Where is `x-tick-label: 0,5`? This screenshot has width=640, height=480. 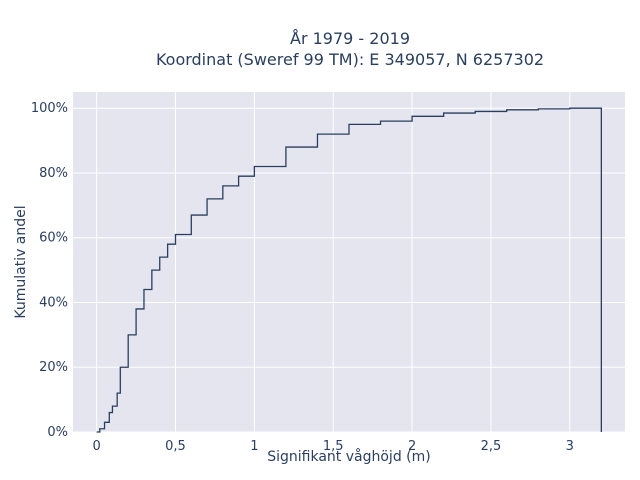
x-tick-label: 0,5 is located at coordinates (175, 446).